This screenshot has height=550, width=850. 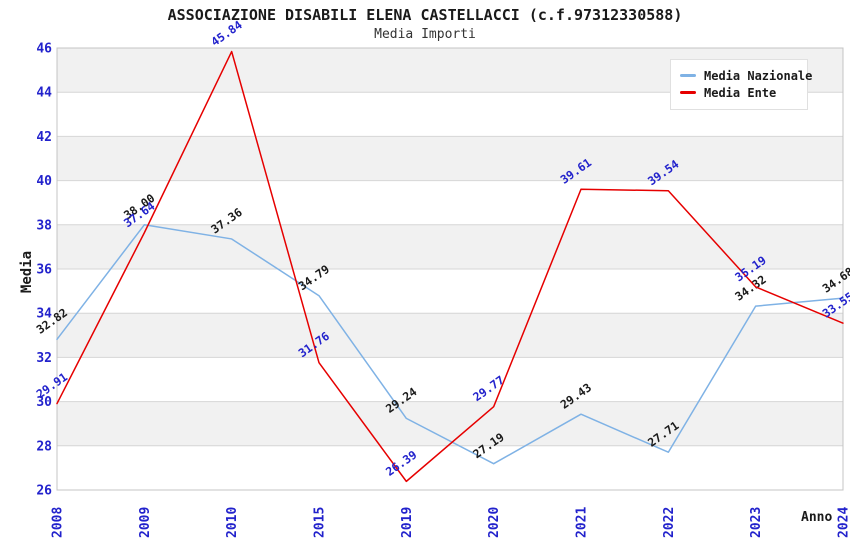 I want to click on y-tick-label: 42, so click(x=44, y=137).